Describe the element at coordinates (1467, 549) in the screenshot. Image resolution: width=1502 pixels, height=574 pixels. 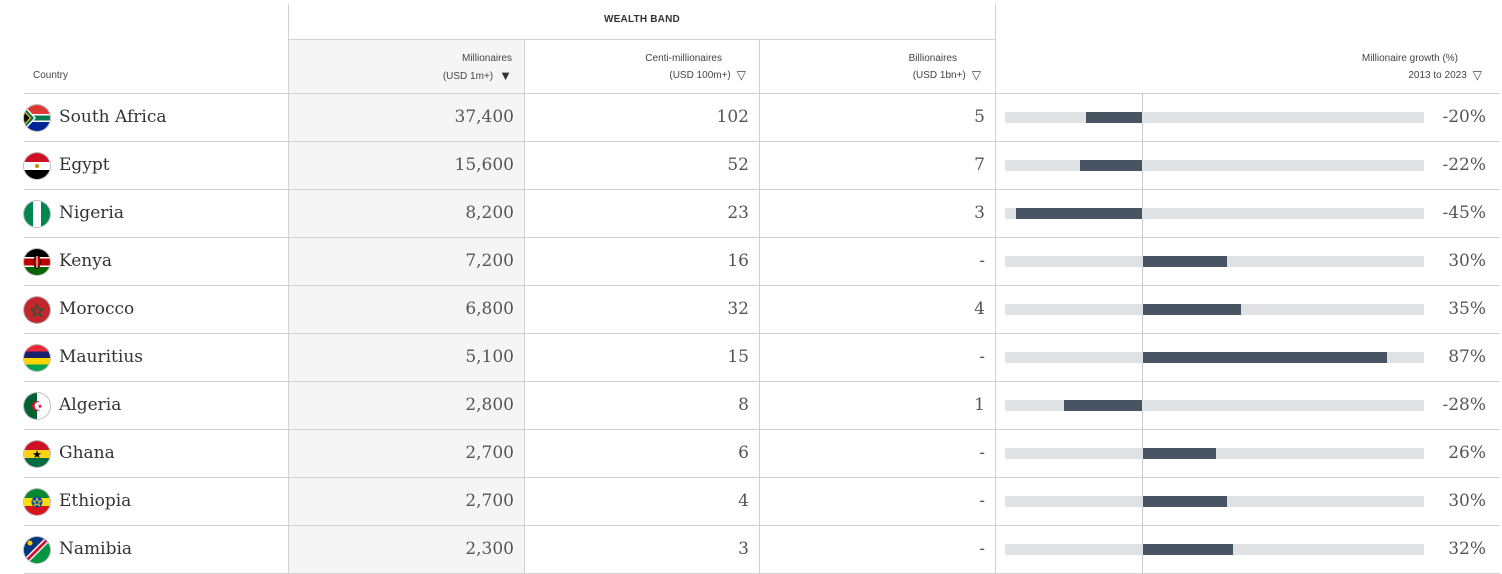
I see `growth-value: 32%` at that location.